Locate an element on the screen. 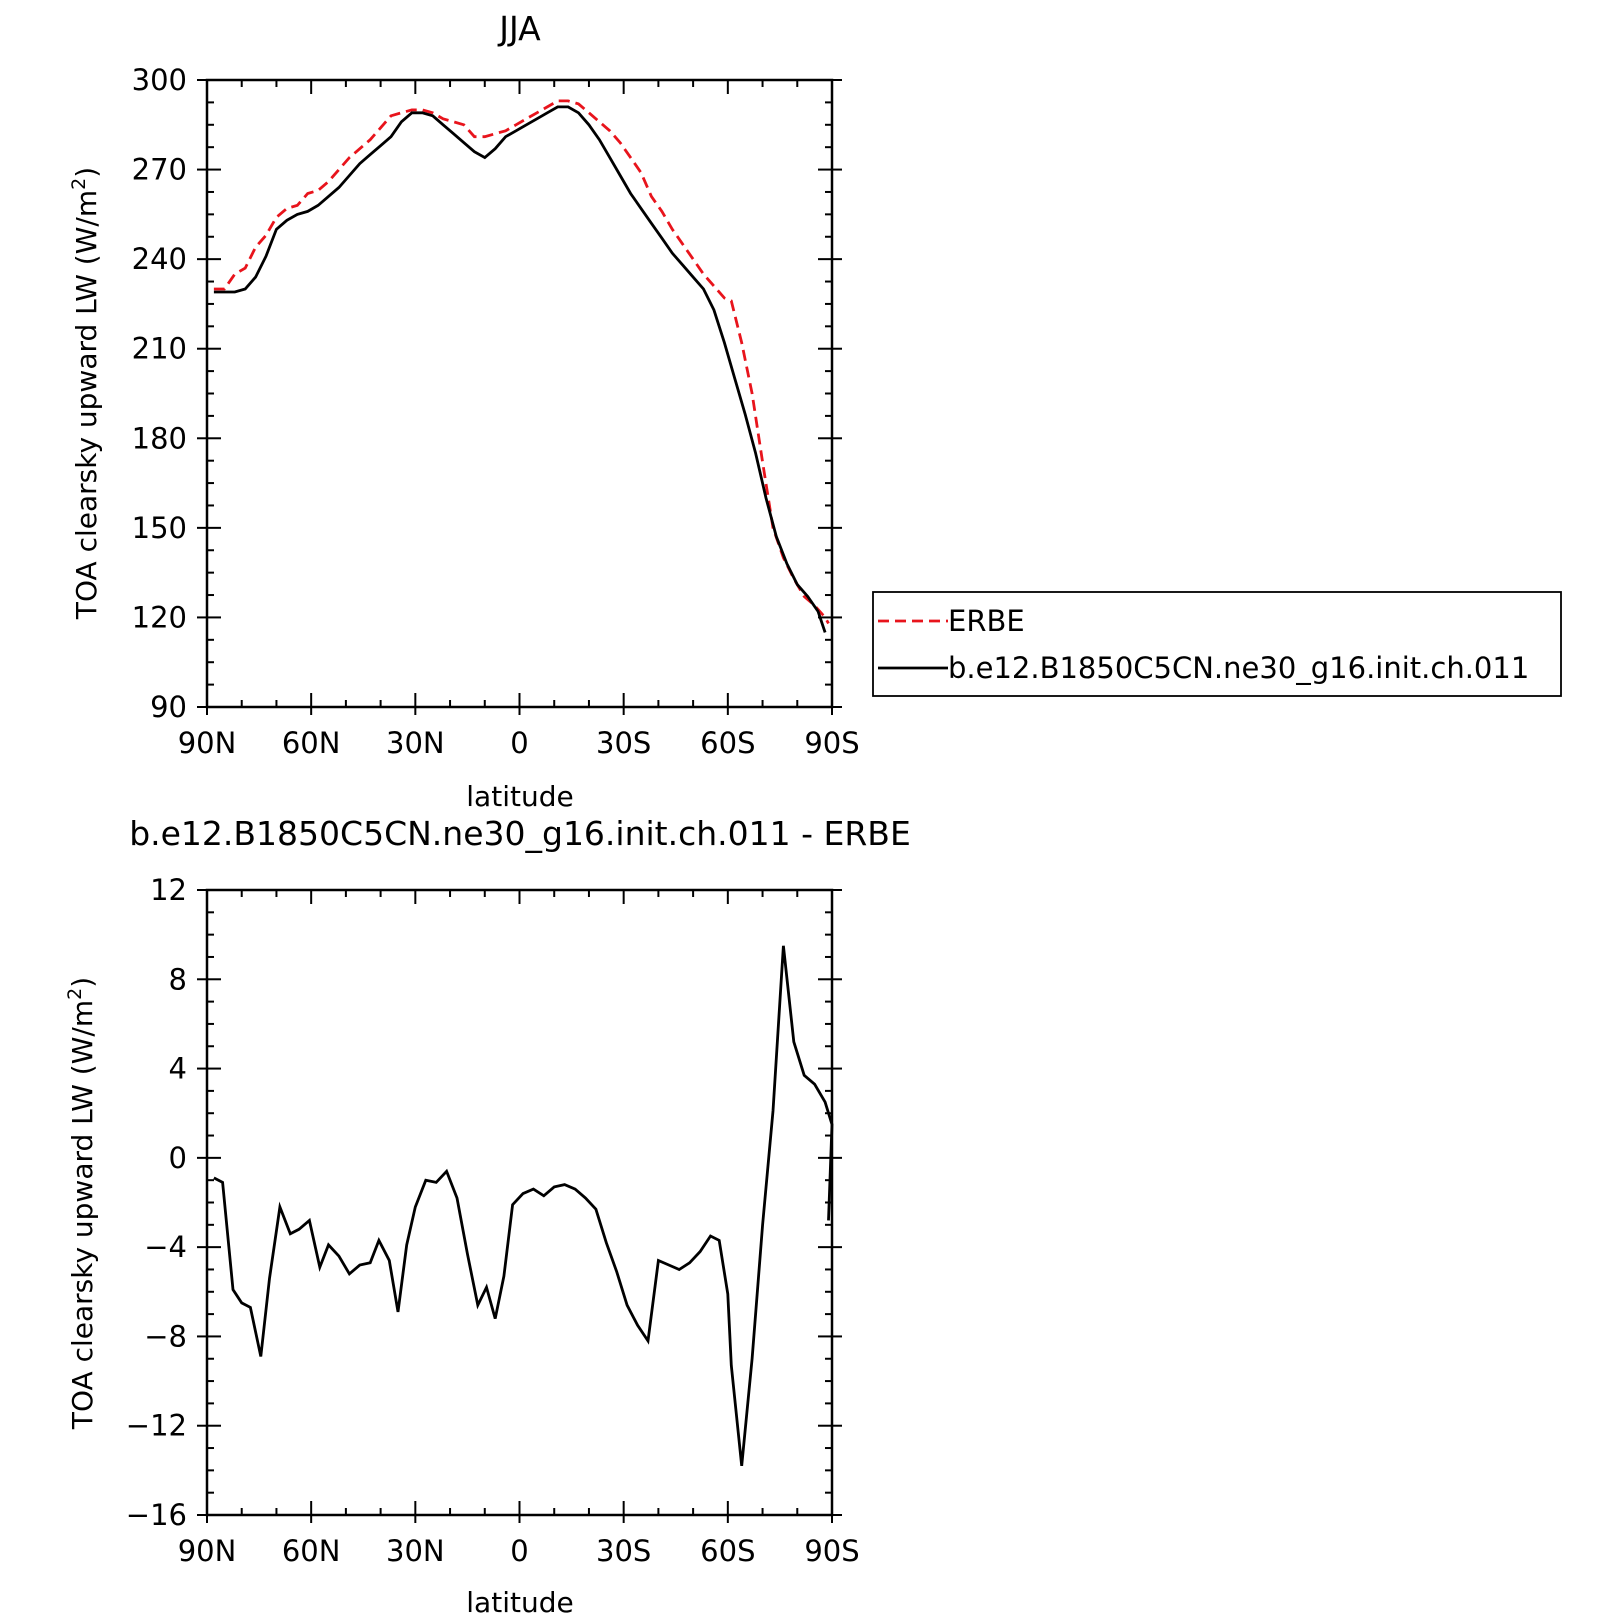 The image size is (1620, 1619). series-line-model is located at coordinates (520, 369).